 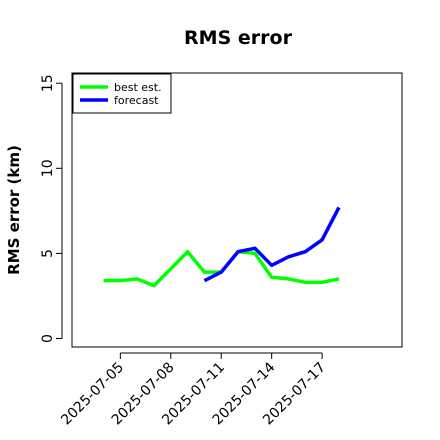 What do you see at coordinates (48, 168) in the screenshot?
I see `y-tick-label: 10` at bounding box center [48, 168].